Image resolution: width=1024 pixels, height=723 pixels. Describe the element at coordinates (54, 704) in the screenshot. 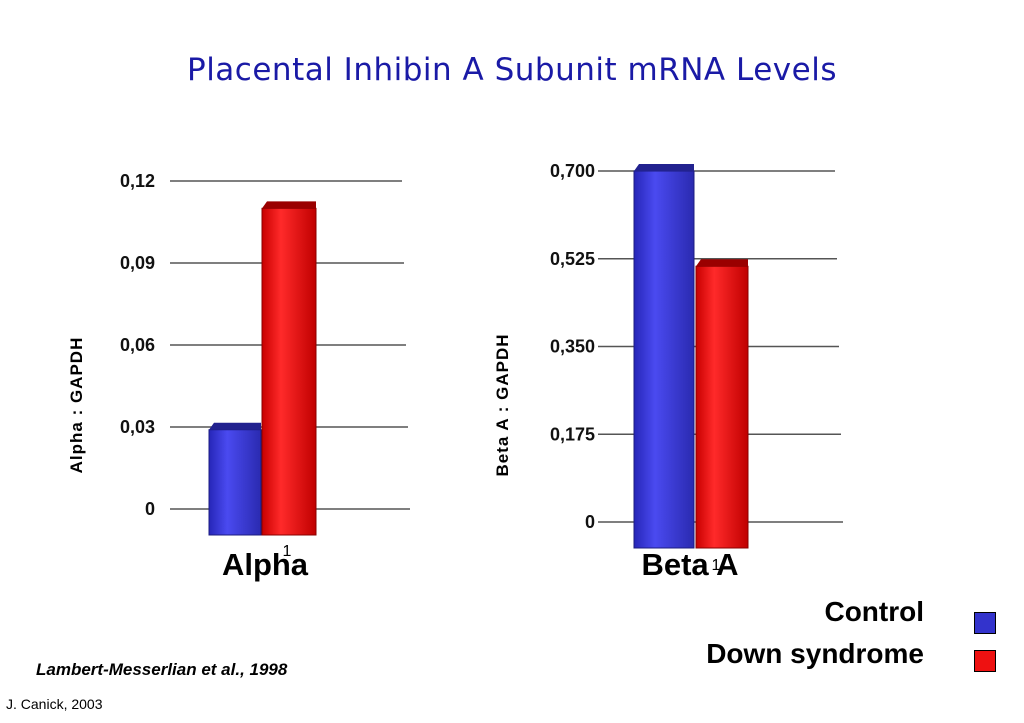

I see `footer-credit: J. Canick, 2003` at that location.